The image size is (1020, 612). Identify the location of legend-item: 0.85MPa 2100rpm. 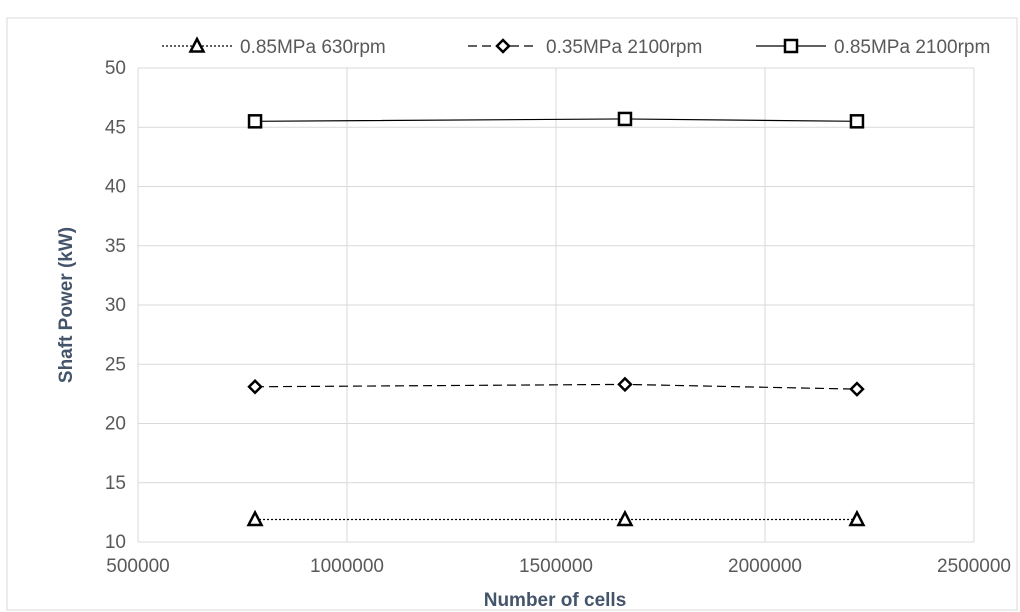
(873, 47).